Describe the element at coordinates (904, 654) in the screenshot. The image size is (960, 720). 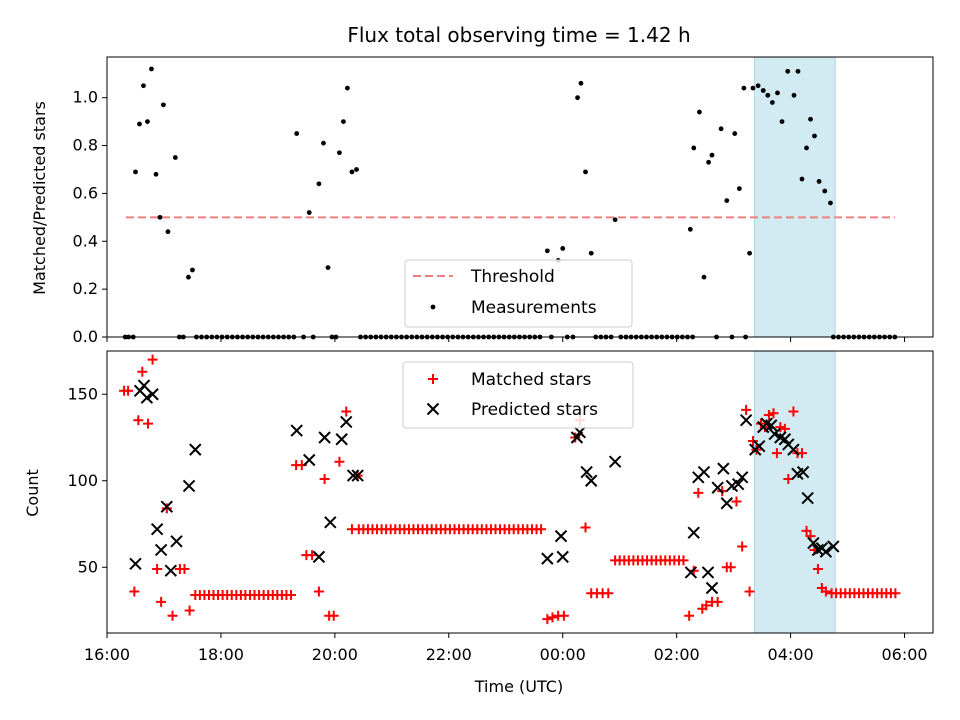
I see `xtick-label: 06:00` at that location.